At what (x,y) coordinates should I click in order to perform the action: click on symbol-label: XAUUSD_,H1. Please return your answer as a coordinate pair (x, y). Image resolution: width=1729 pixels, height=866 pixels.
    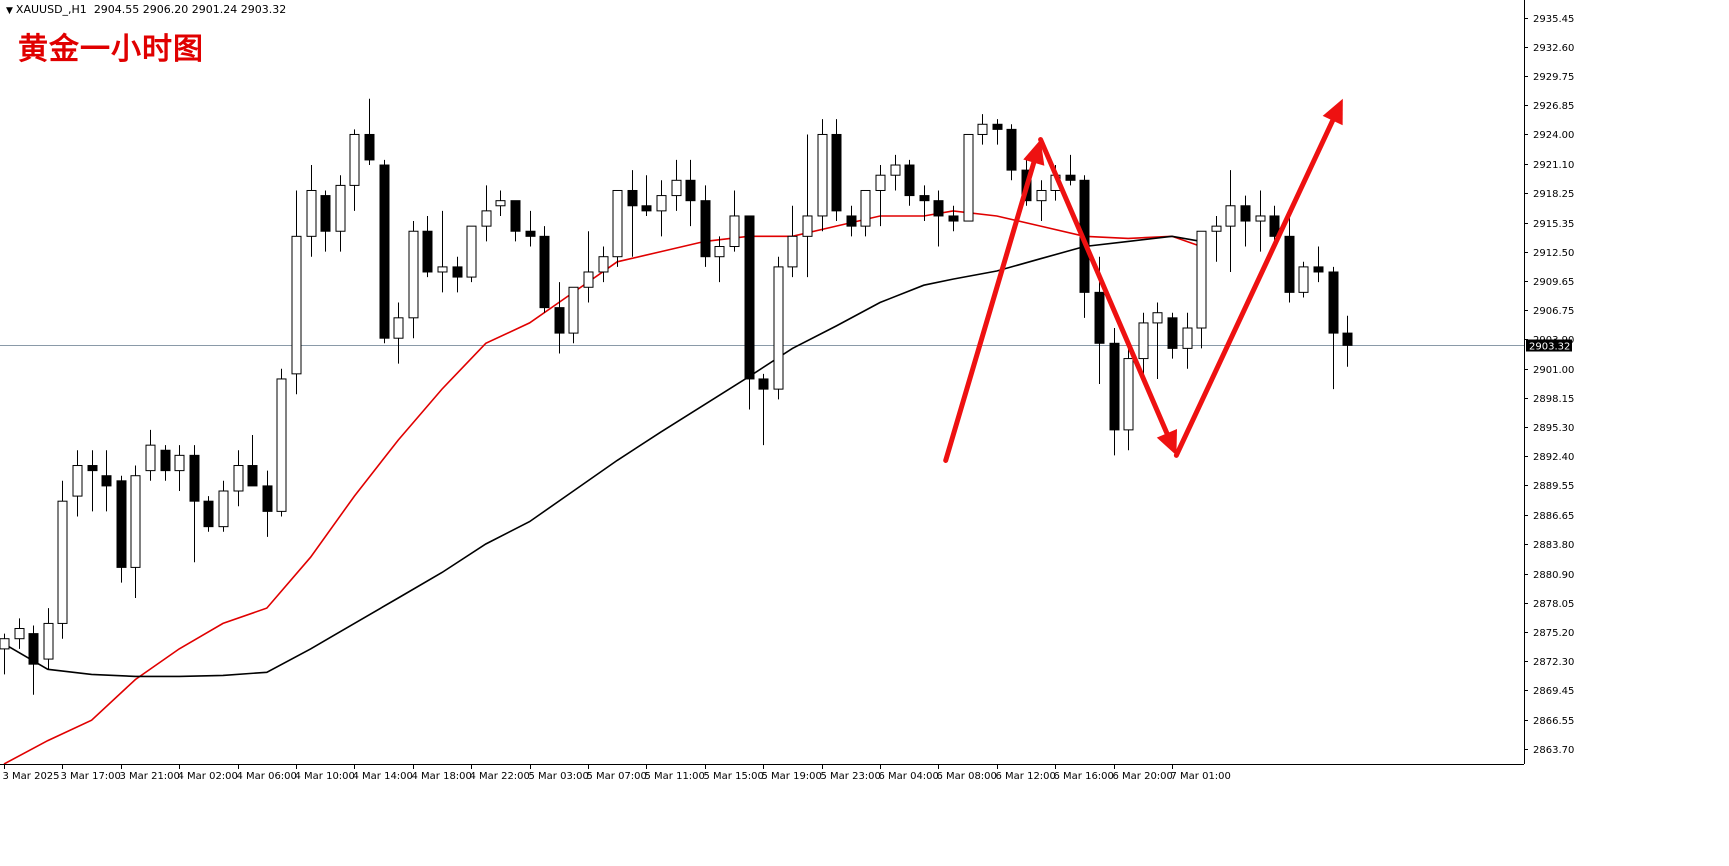
    Looking at the image, I should click on (51, 9).